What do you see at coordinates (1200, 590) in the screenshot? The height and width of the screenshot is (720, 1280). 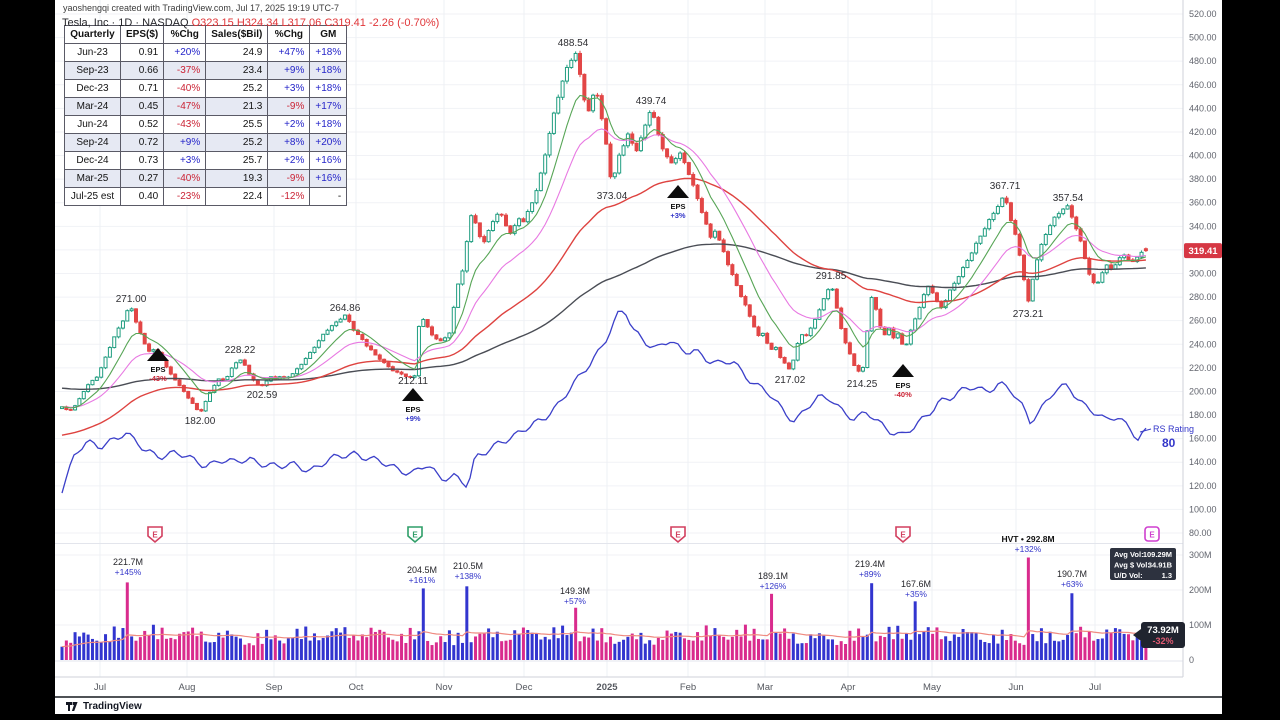 I see `svg-text: 200M` at bounding box center [1200, 590].